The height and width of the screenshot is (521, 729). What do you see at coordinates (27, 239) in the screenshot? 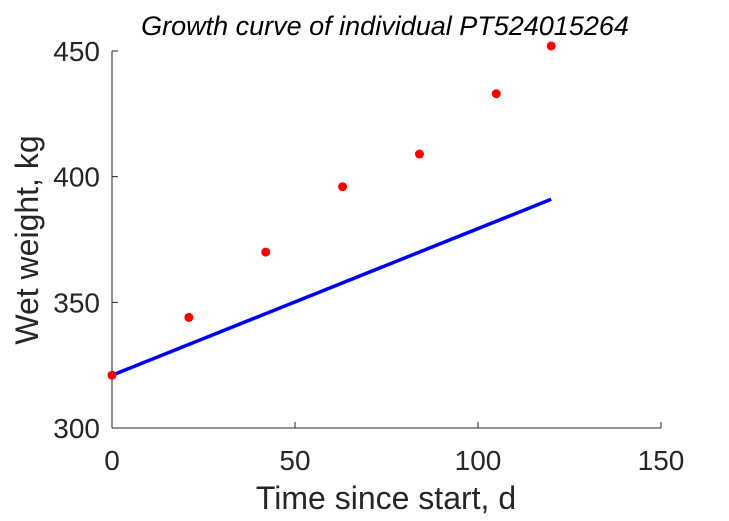
I see `y-axis-label: Wet weight, kg` at bounding box center [27, 239].